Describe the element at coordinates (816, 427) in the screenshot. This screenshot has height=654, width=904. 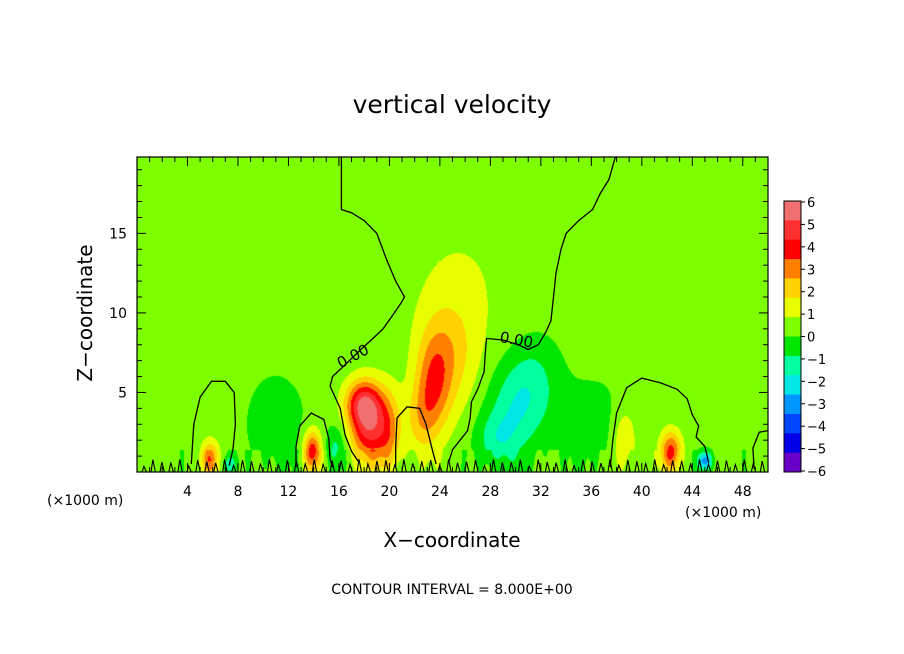
I see `colorbar-label-10: −4` at that location.